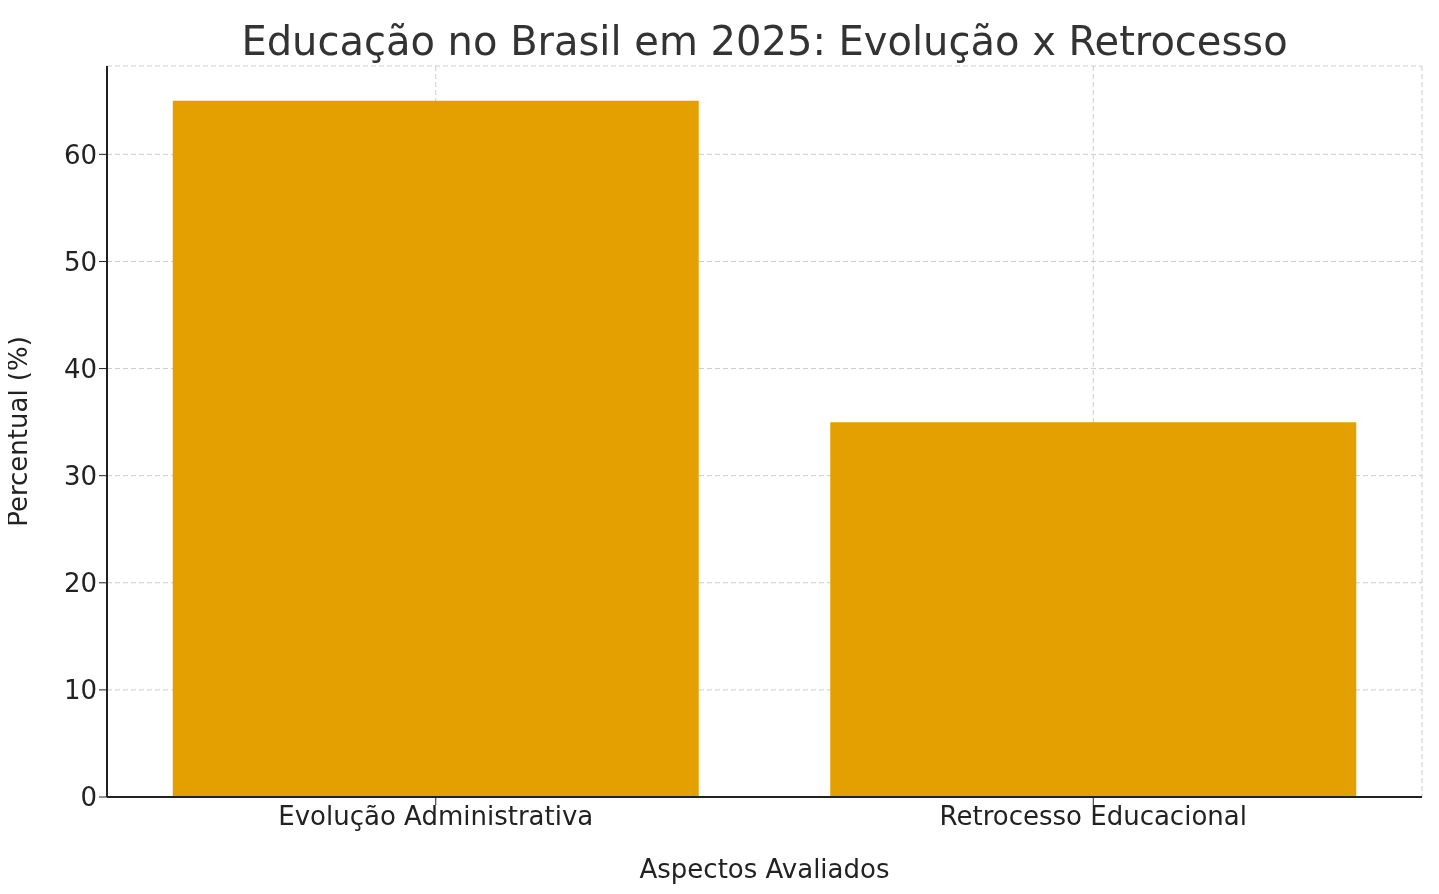  What do you see at coordinates (1093, 816) in the screenshot?
I see `x-tick-label: Retrocesso Educacional` at bounding box center [1093, 816].